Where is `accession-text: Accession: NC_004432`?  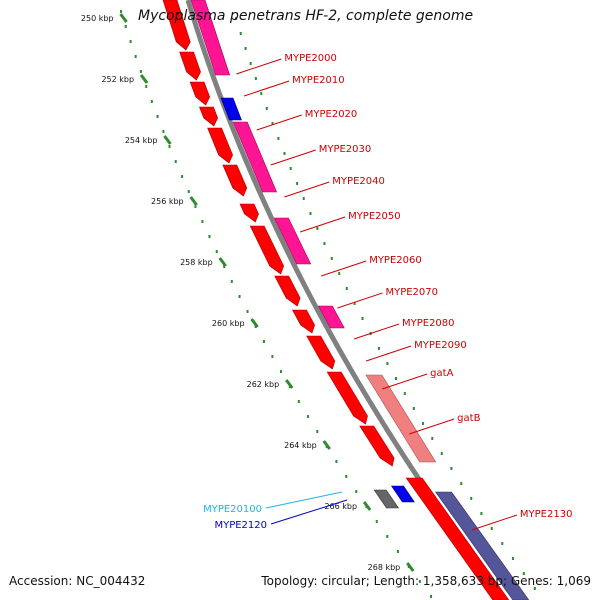
accession-text: Accession: NC_004432 is located at coordinates (77, 581).